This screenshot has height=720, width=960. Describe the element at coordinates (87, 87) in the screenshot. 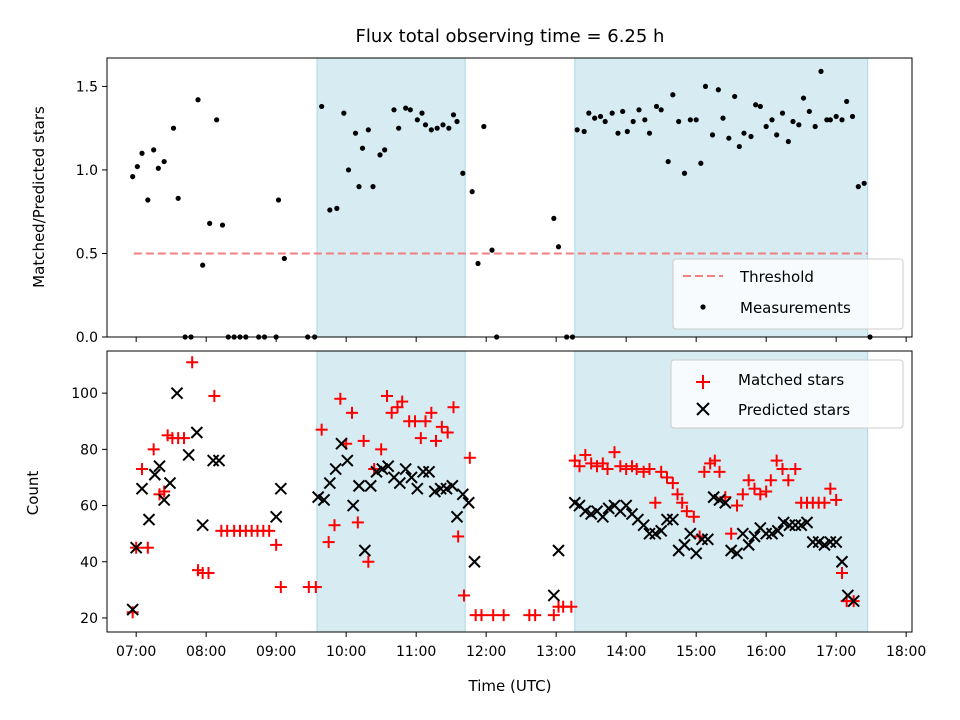

I see `y-tick-label: 1.5` at that location.